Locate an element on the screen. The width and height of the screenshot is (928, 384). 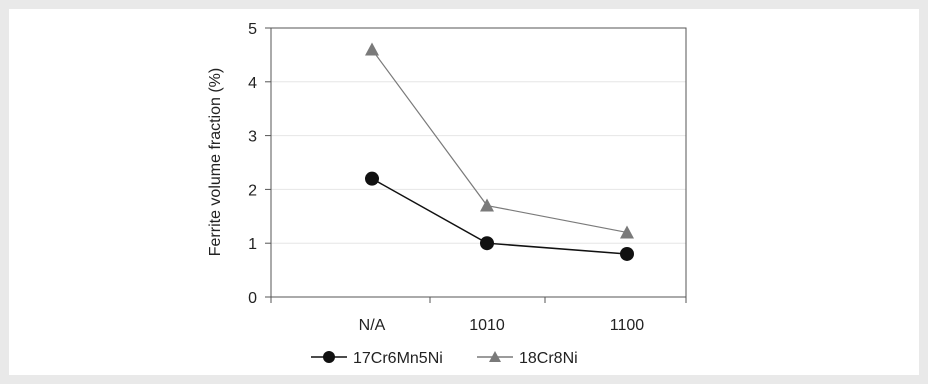
x-tick-label: 1100 is located at coordinates (627, 325).